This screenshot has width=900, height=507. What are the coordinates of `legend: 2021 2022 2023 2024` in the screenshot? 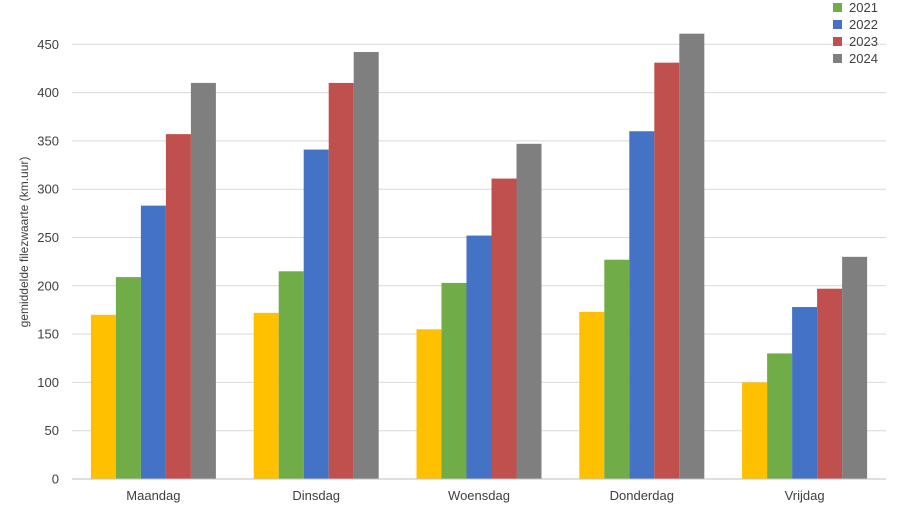 It's located at (855, 33).